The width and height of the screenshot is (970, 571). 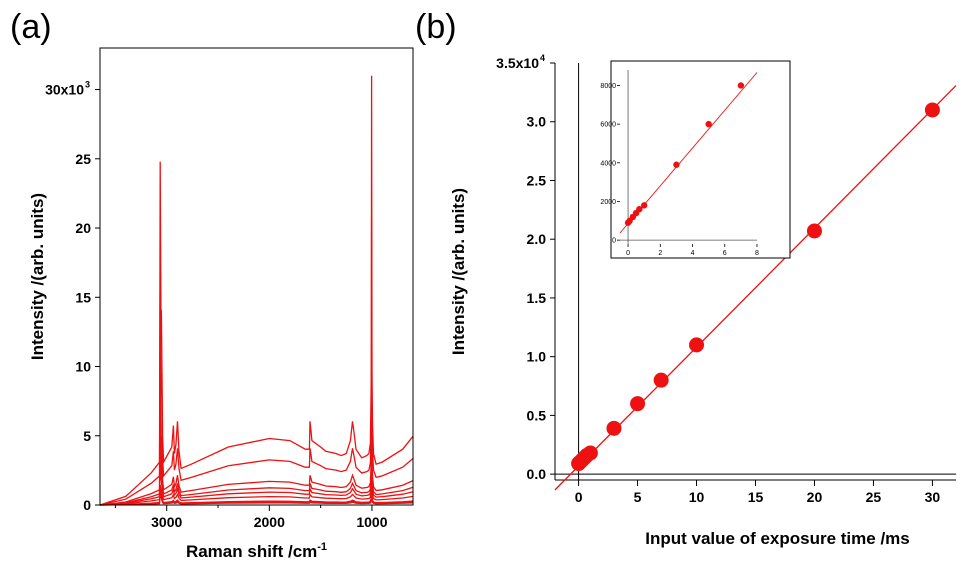 I want to click on panel-a-label: (a), so click(x=31, y=27).